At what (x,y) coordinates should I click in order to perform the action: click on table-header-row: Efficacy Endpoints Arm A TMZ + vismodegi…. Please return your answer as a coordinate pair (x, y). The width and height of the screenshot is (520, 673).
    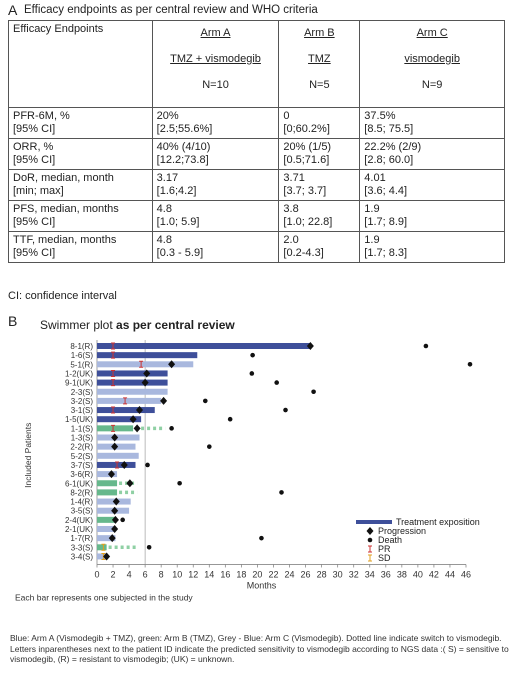
    Looking at the image, I should click on (256, 64).